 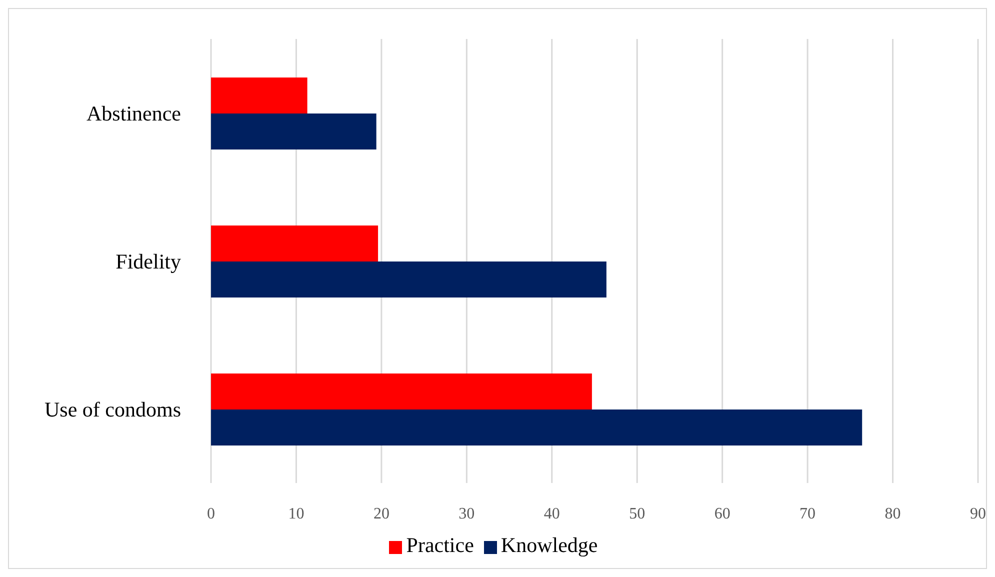 I want to click on y-tick-label: Use of condoms, so click(x=112, y=409).